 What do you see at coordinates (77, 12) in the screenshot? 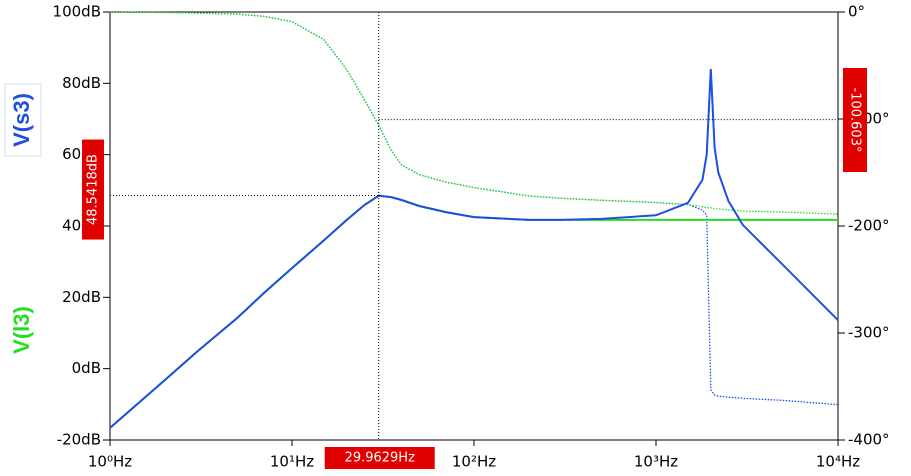
I see `y-tick-label: 100dB` at bounding box center [77, 12].